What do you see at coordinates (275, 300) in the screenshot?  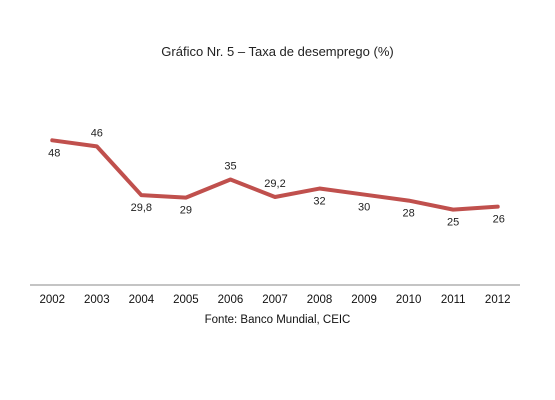 I see `x-tick-label: 2007` at bounding box center [275, 300].